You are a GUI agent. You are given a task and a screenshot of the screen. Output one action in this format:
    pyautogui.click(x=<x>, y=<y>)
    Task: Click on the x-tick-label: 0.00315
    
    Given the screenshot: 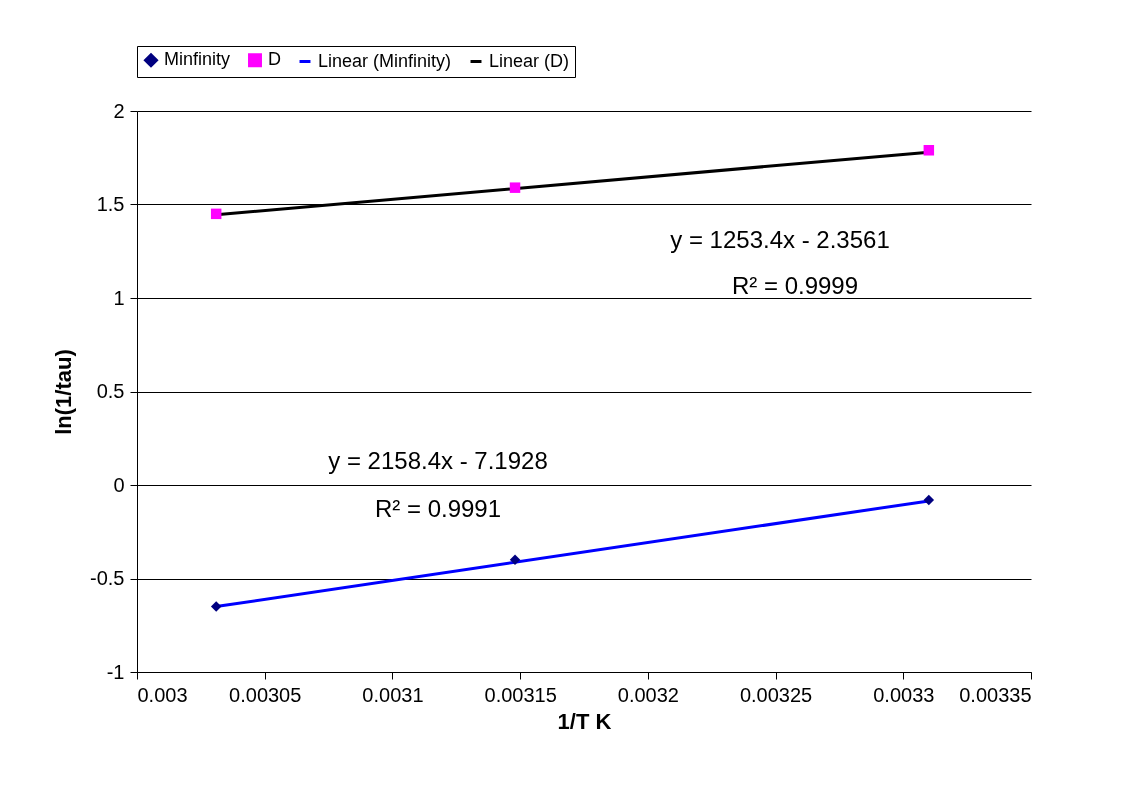 What is the action you would take?
    pyautogui.click(x=520, y=694)
    